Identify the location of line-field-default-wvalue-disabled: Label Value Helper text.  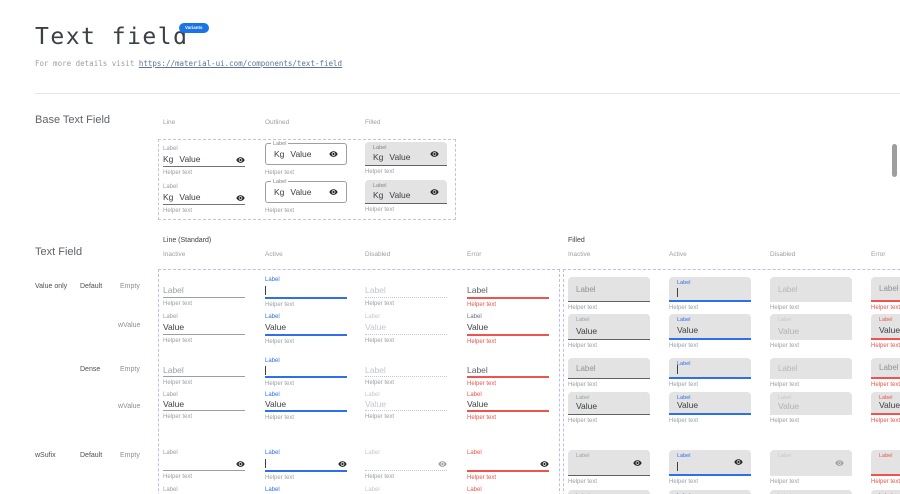
(406, 329).